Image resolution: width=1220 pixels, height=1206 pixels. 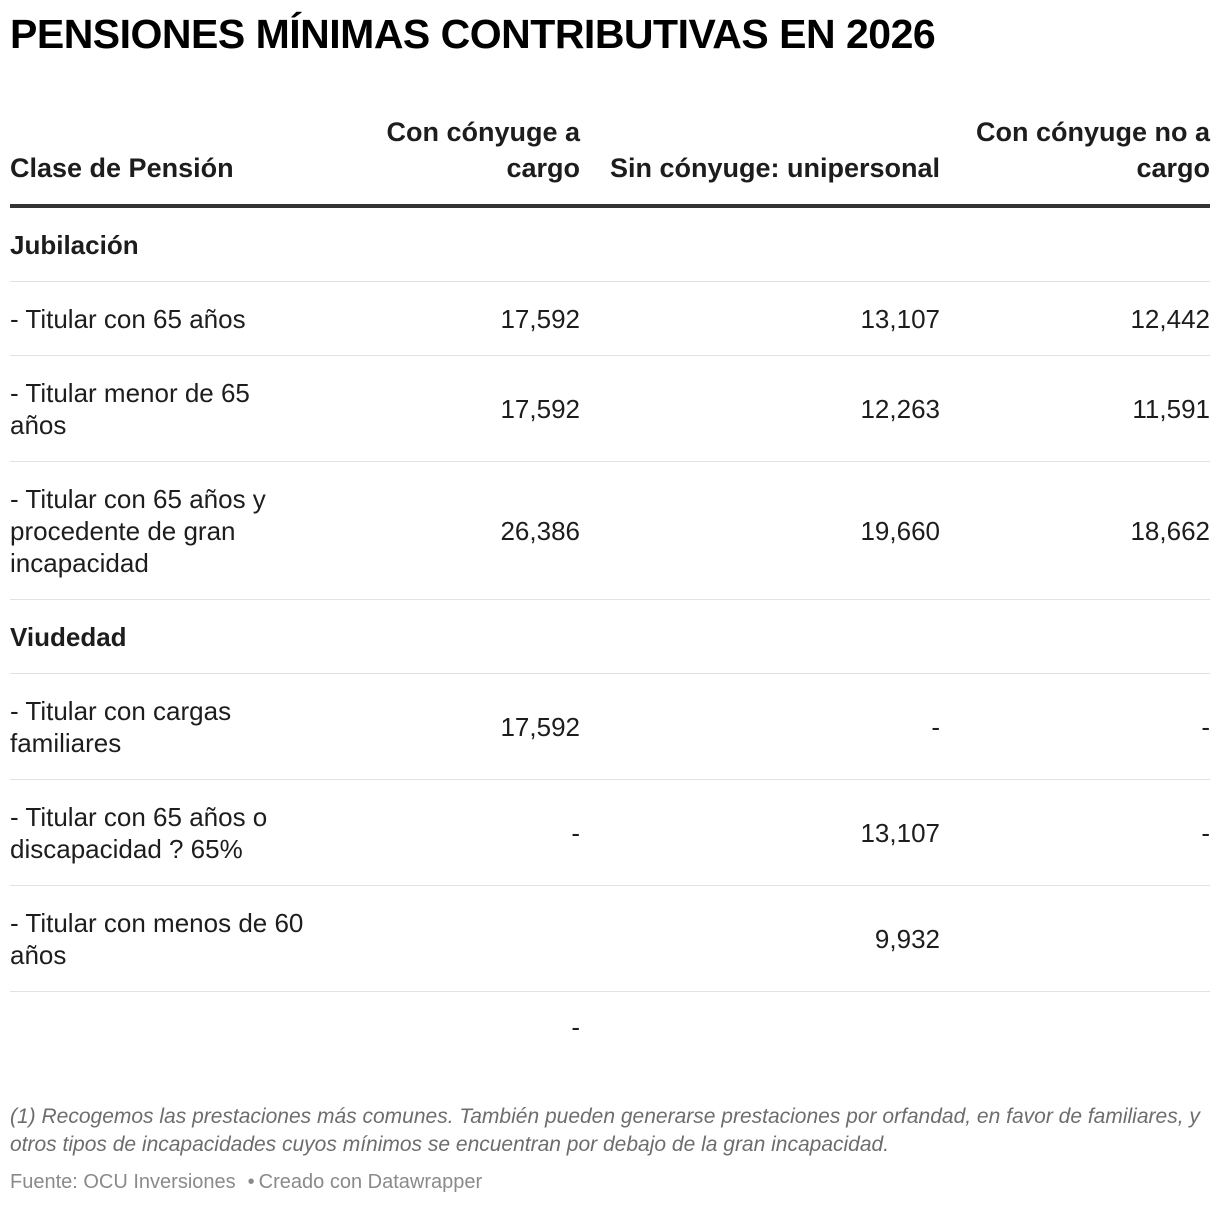 What do you see at coordinates (900, 408) in the screenshot?
I see `table-cell: 12,263` at bounding box center [900, 408].